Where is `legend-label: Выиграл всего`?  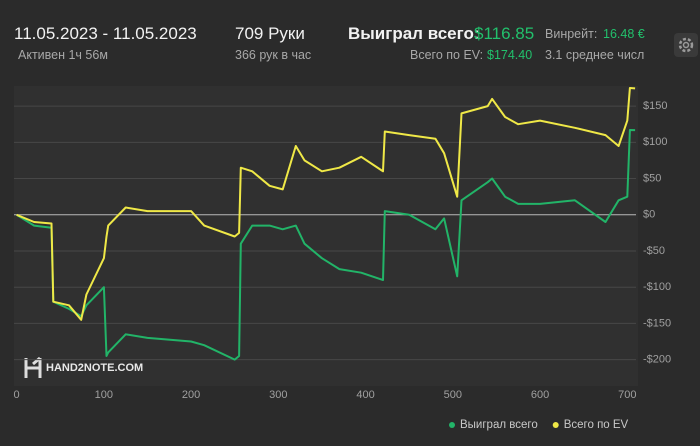
legend-label: Выиграл всего is located at coordinates (499, 425).